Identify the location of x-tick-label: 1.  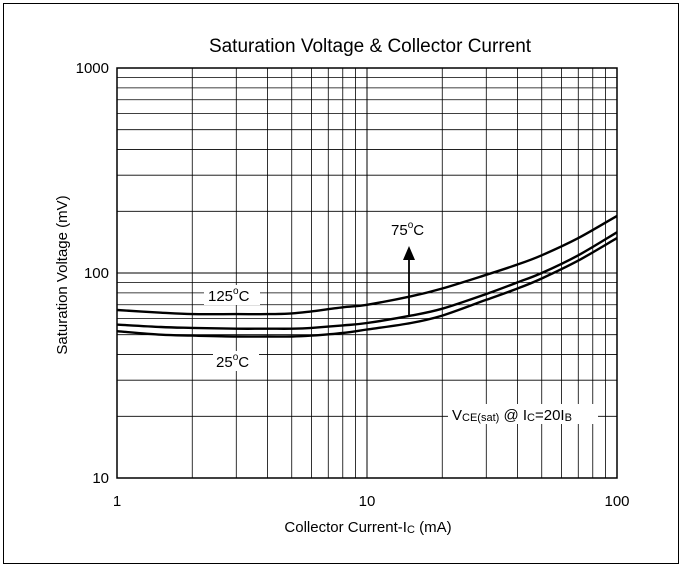
(117, 501).